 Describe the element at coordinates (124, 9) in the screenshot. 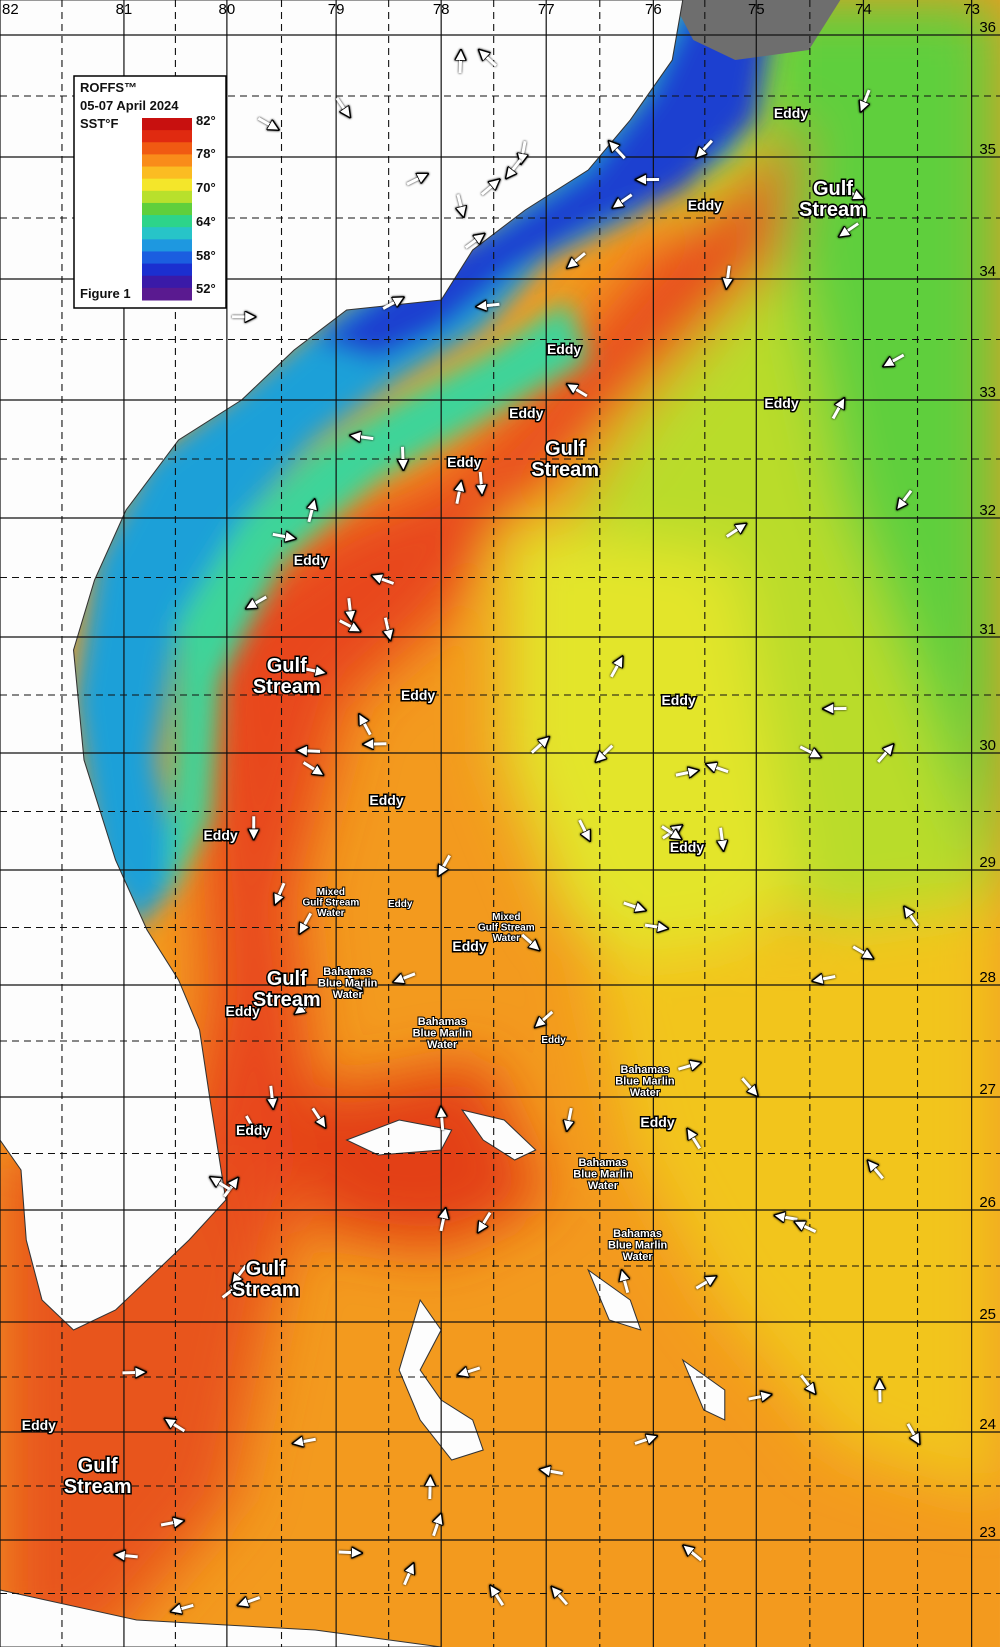

I see `lon-label: 81` at that location.